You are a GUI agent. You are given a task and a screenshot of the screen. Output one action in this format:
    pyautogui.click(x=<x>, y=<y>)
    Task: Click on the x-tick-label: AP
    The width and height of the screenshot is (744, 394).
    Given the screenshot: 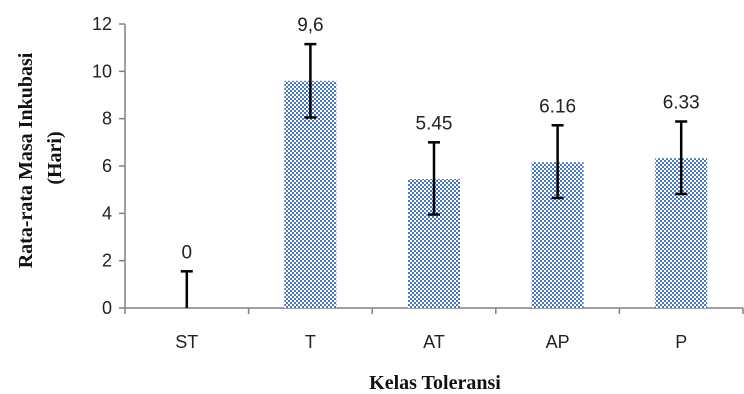 What is the action you would take?
    pyautogui.click(x=558, y=342)
    